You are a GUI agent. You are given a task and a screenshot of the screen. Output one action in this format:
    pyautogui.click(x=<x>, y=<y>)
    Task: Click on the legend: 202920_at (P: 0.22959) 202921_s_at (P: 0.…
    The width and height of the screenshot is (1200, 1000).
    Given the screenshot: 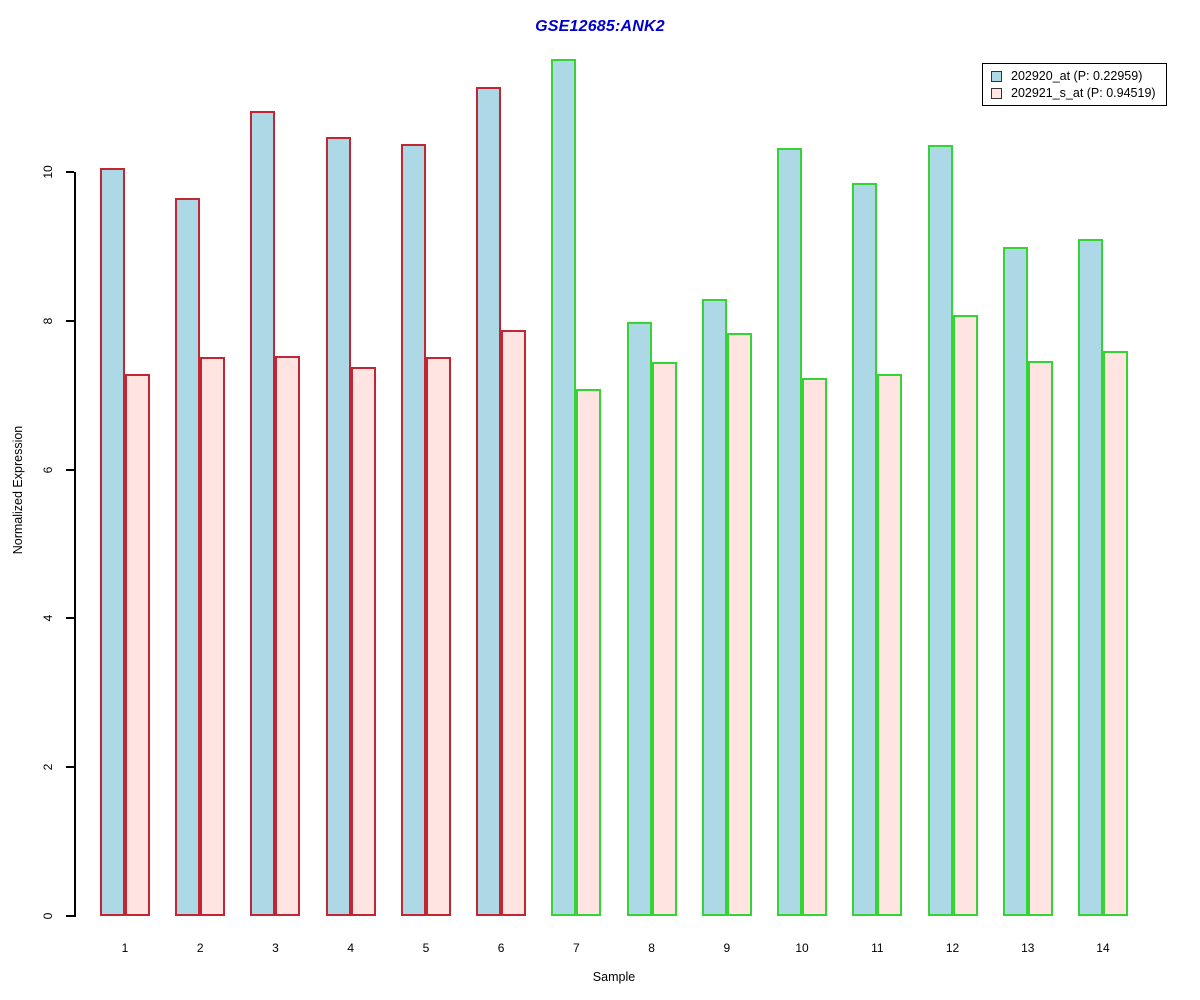 What is the action you would take?
    pyautogui.click(x=1074, y=84)
    